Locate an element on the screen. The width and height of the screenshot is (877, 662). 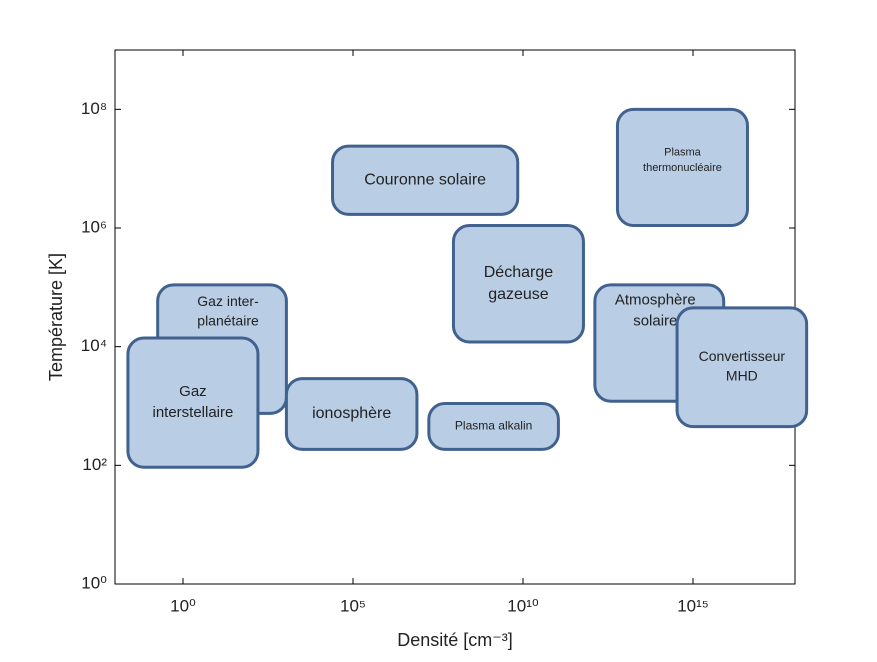
region-label: solaire is located at coordinates (655, 321).